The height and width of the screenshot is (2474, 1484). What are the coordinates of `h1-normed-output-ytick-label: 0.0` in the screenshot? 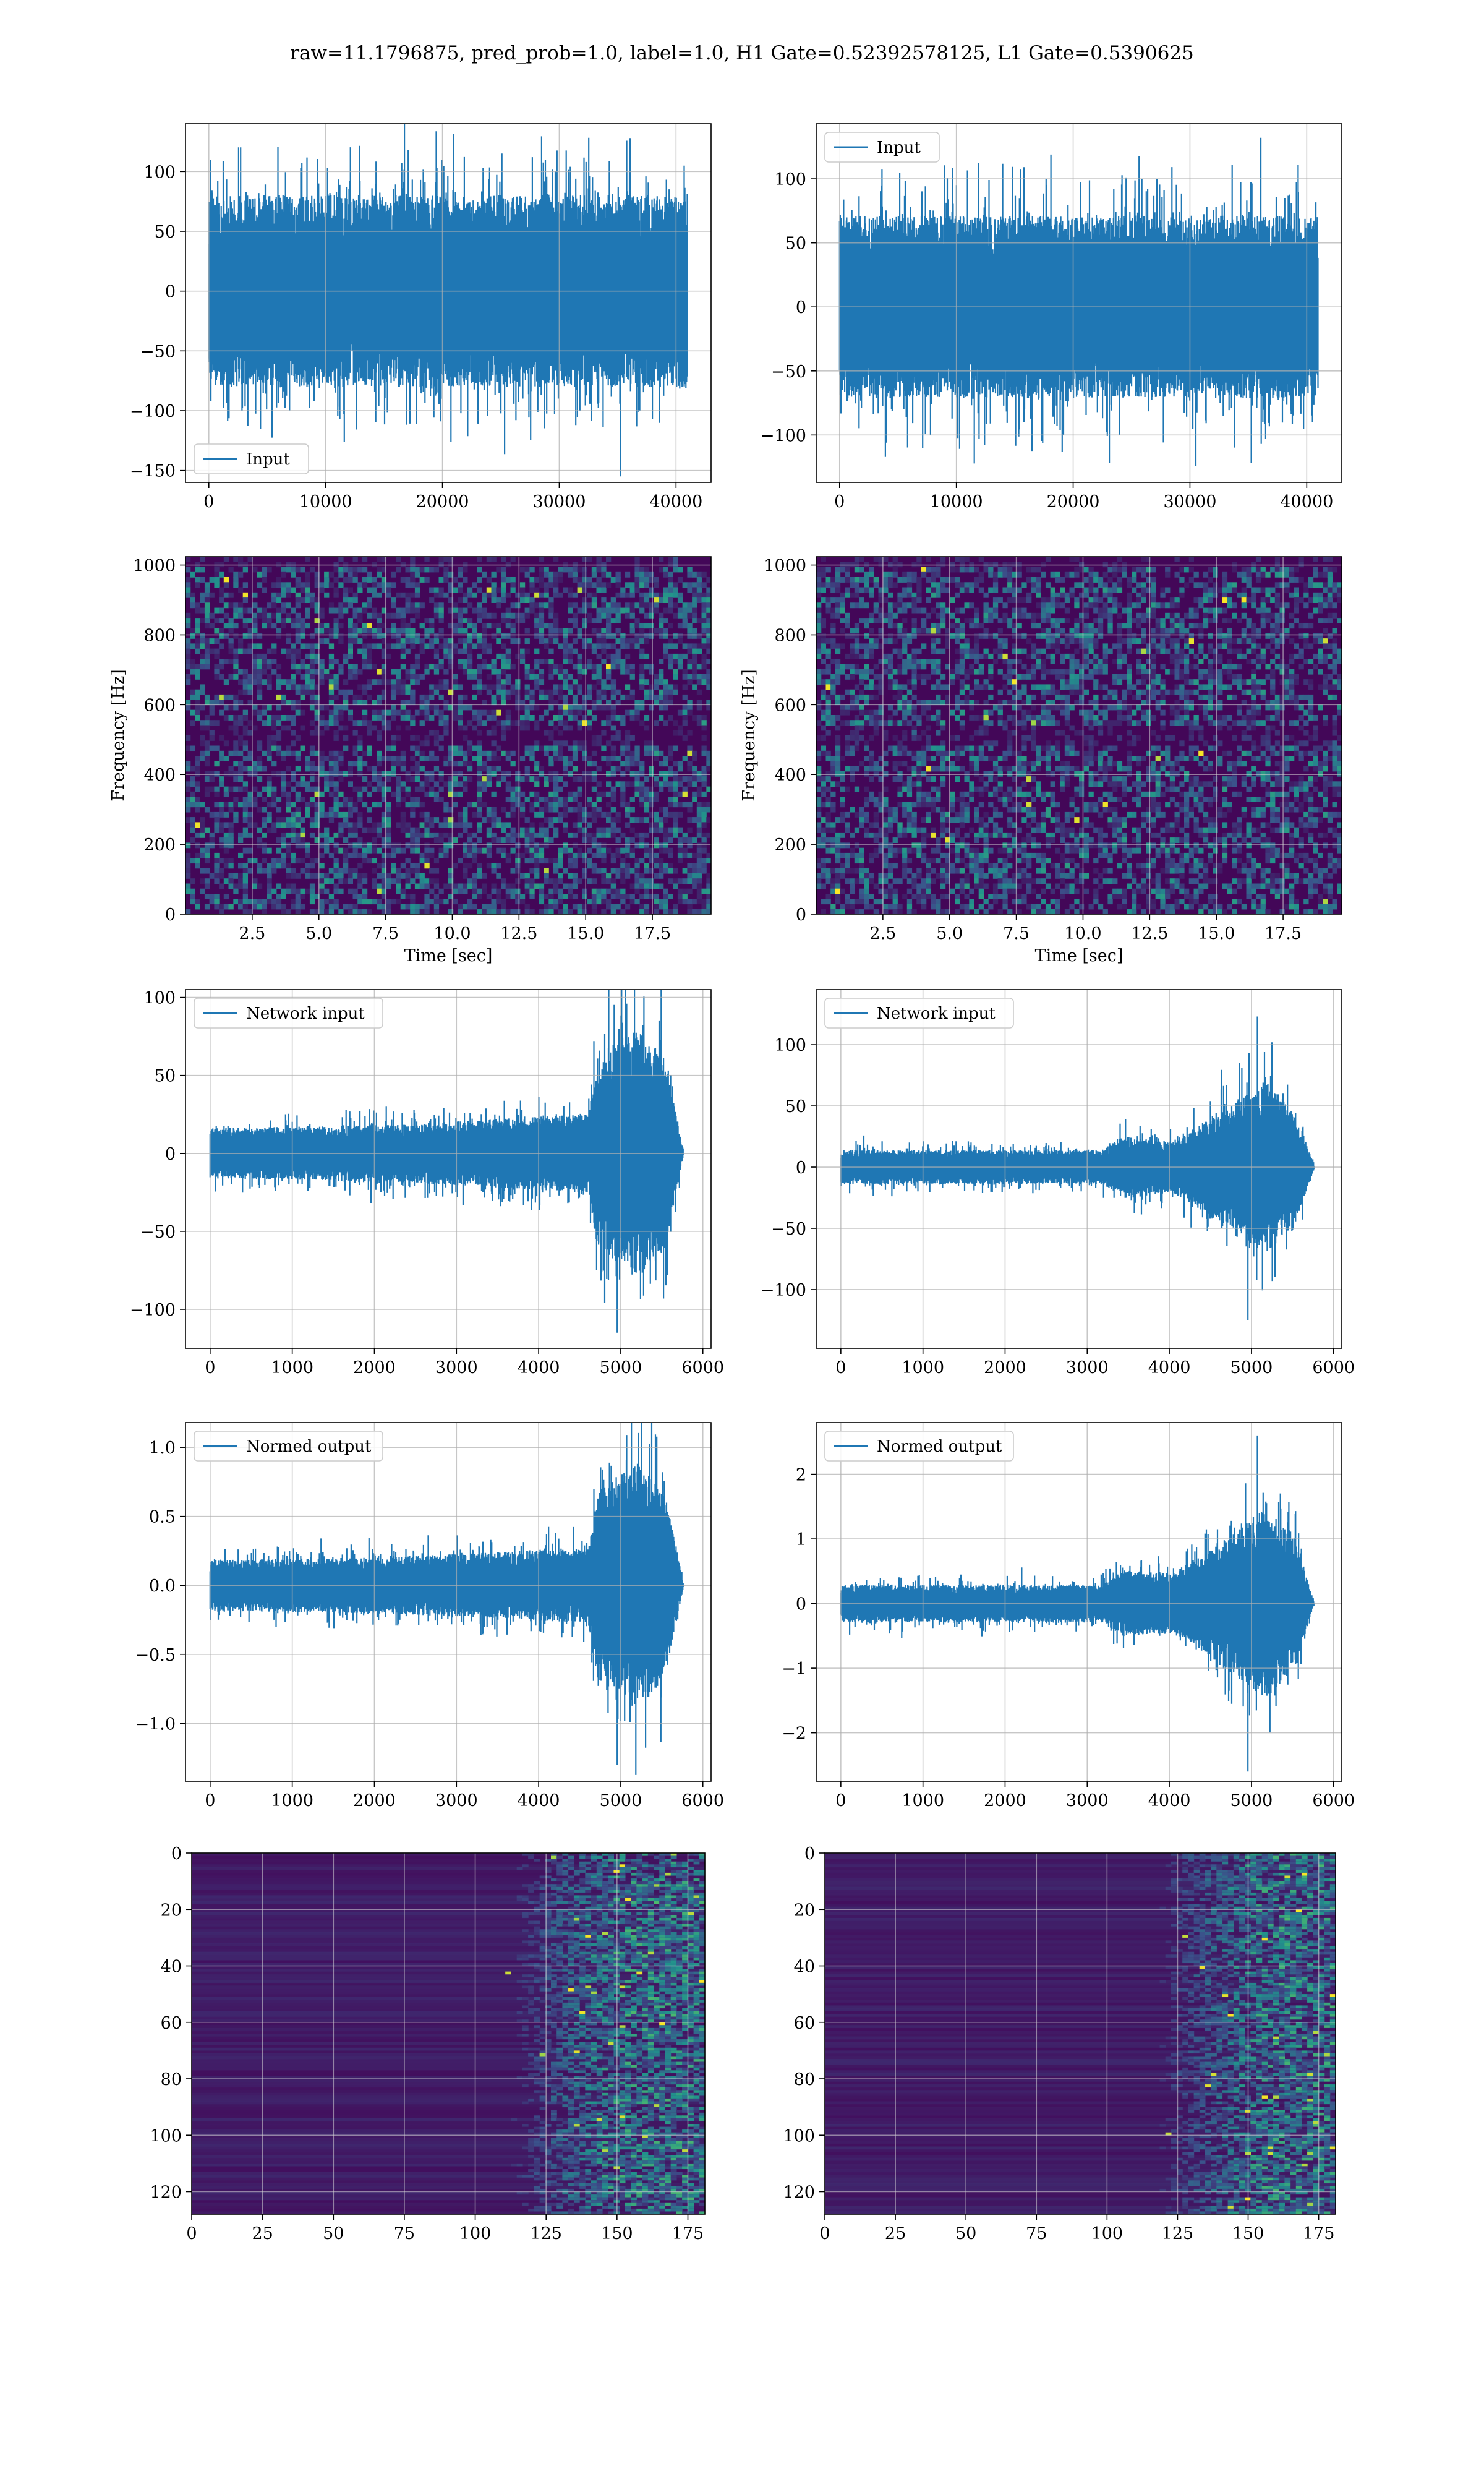 It's located at (162, 1586).